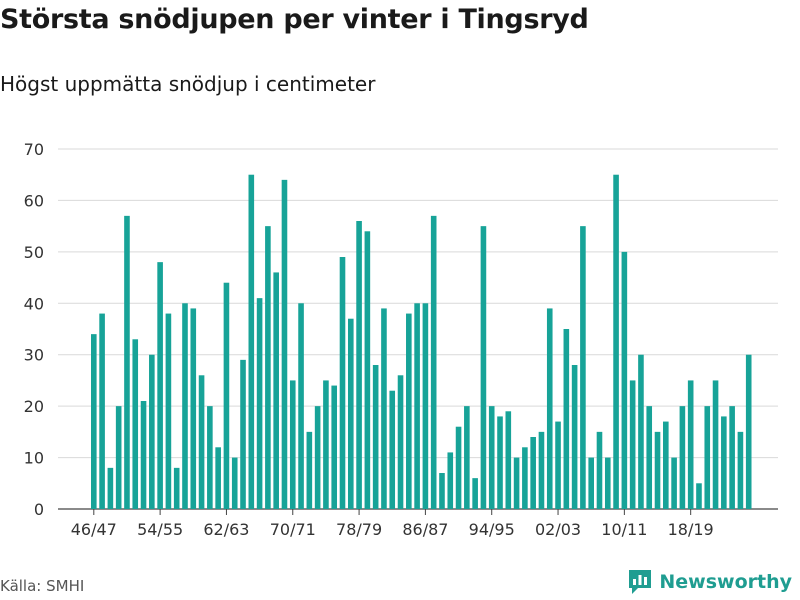 The image size is (800, 600). Describe the element at coordinates (34, 355) in the screenshot. I see `y-tick-label: 30` at that location.